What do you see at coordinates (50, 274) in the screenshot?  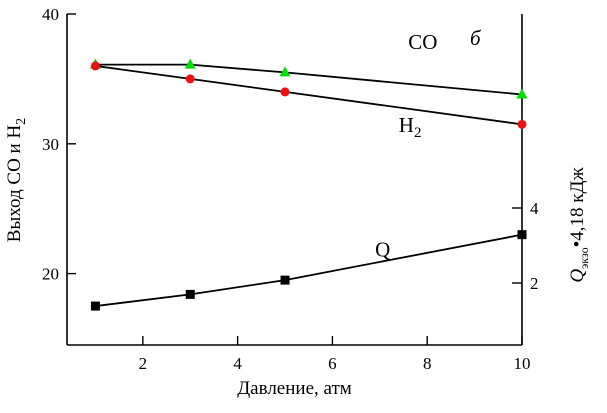 I see `y-tick-label: 20` at bounding box center [50, 274].